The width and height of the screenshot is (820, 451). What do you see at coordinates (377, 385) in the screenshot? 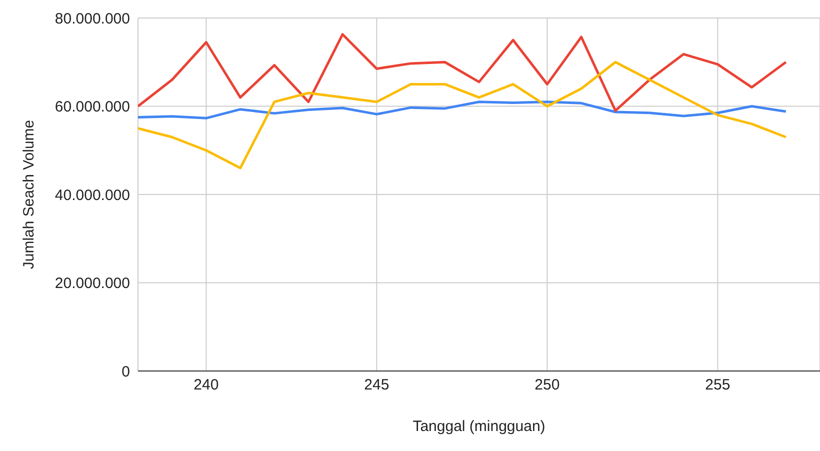
I see `x-tick-label: 245` at bounding box center [377, 385].